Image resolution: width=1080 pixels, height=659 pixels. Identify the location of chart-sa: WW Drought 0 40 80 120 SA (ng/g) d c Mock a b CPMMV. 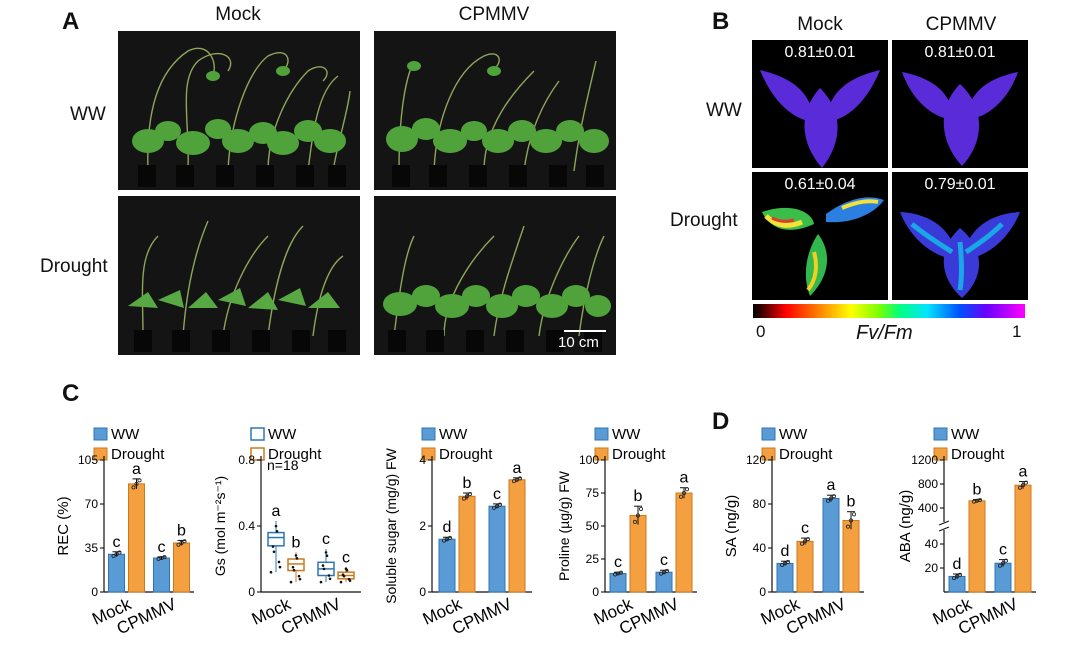
(797, 532).